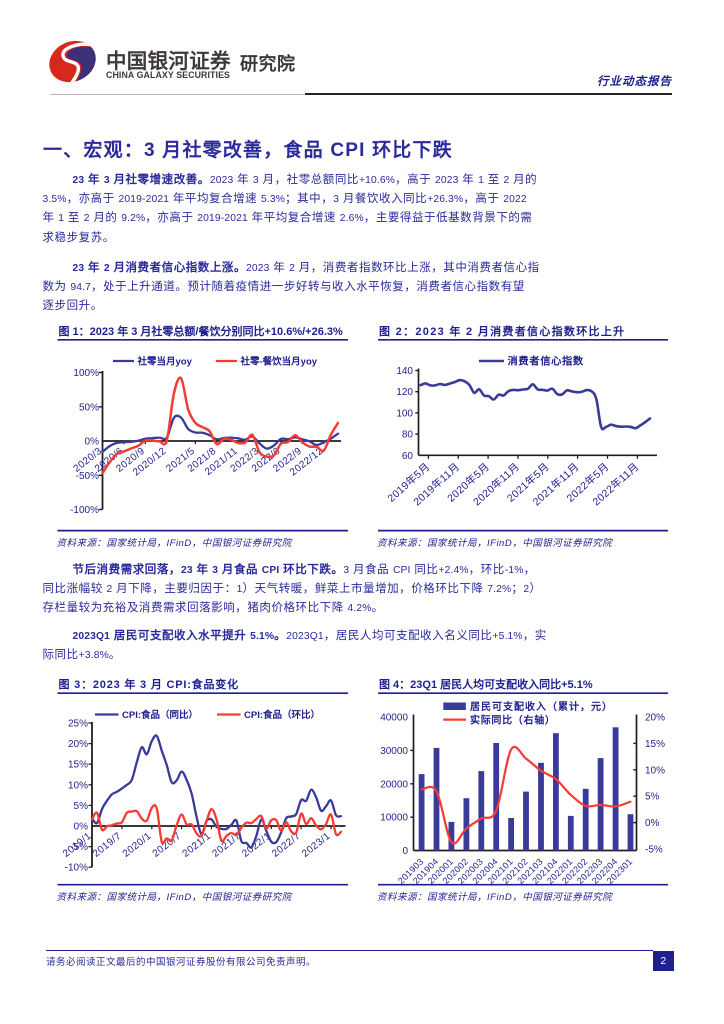 This screenshot has height=1024, width=724. What do you see at coordinates (137, 845) in the screenshot?
I see `svg-text: 2020/1` at bounding box center [137, 845].